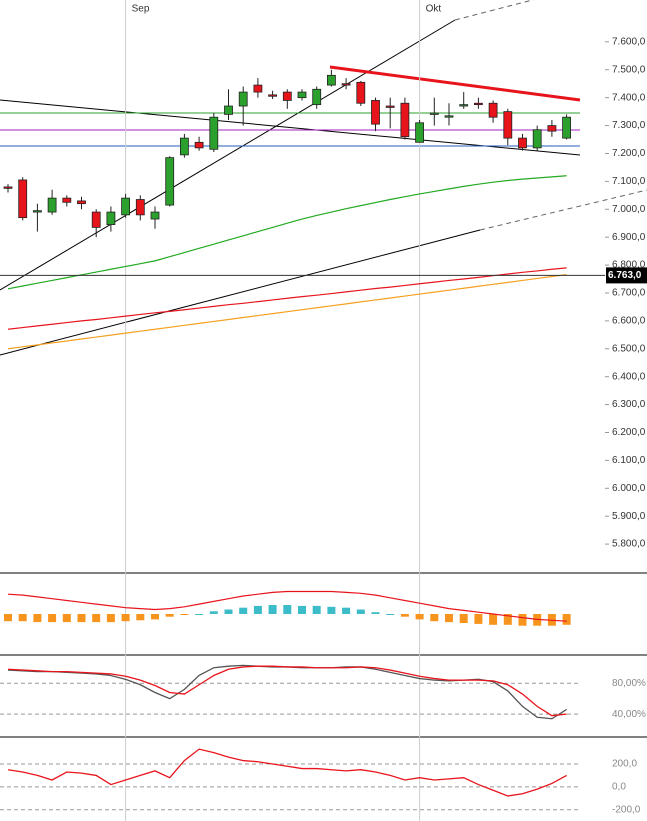 This screenshot has height=821, width=647. What do you see at coordinates (629, 41) in the screenshot?
I see `y-tick-label: 7.600,0` at bounding box center [629, 41].